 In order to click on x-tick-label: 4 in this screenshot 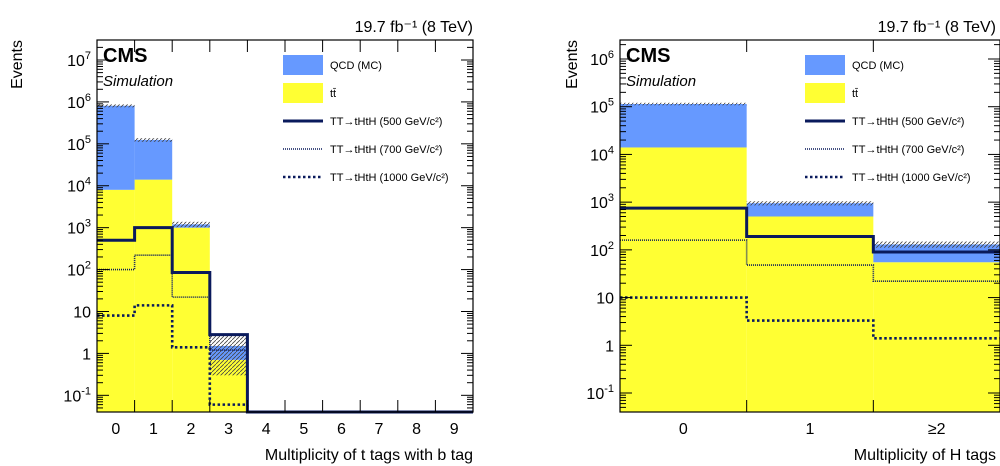, I will do `click(266, 429)`.